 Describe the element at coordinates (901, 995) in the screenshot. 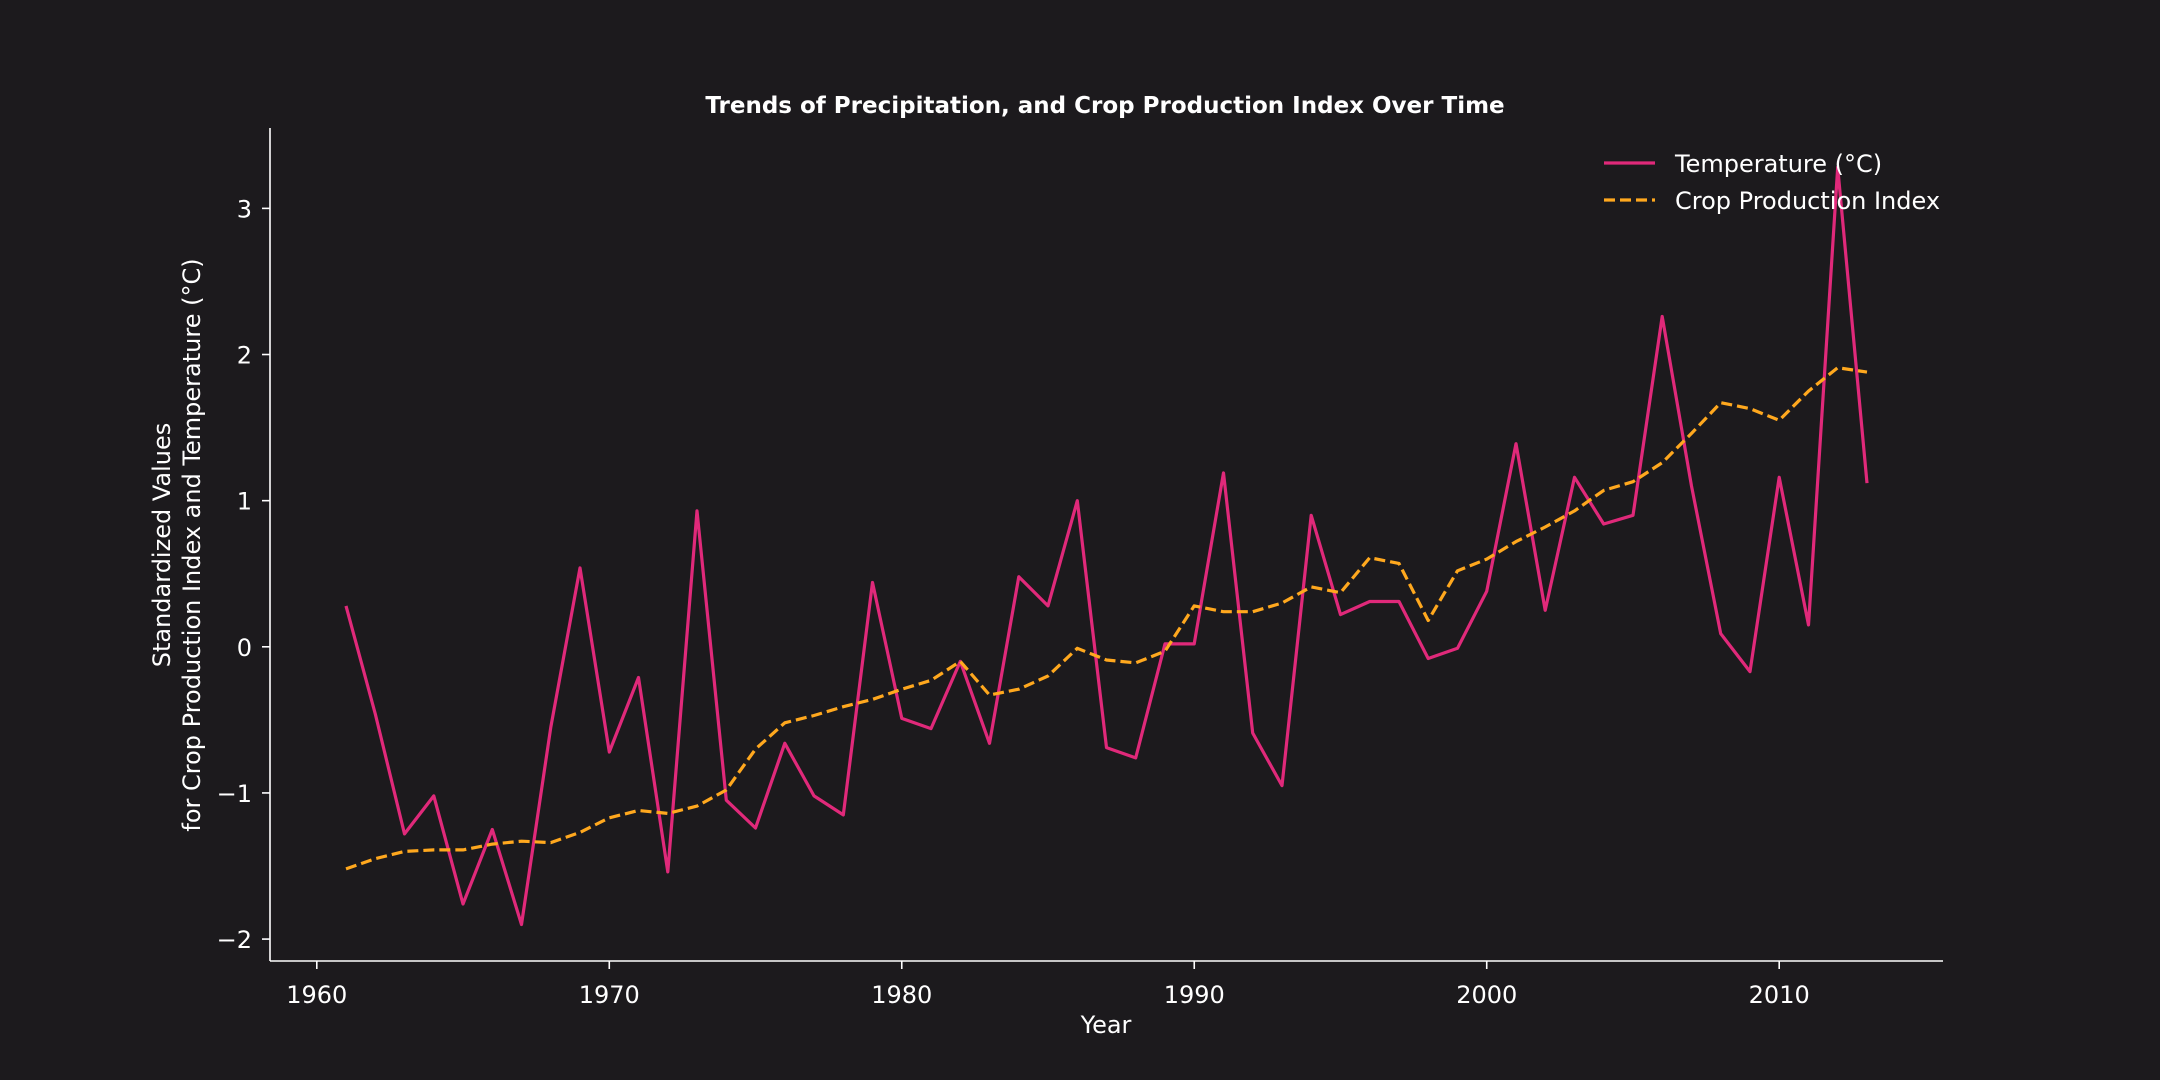

I see `x-tick-label: 1980` at that location.